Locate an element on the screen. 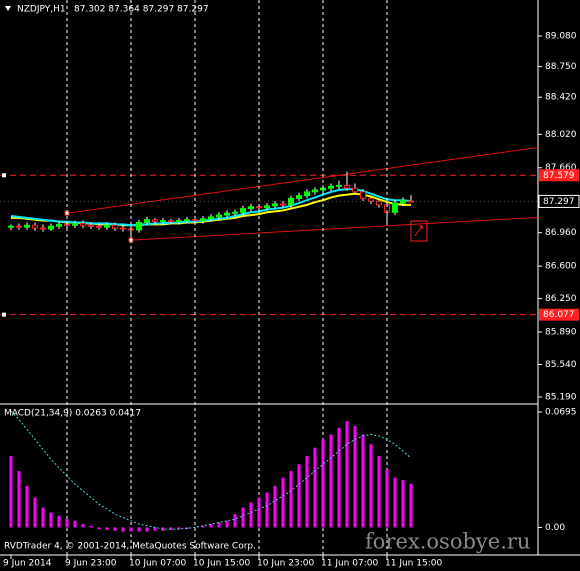 This screenshot has width=580, height=571. current-price-label: 87.297 is located at coordinates (559, 202).